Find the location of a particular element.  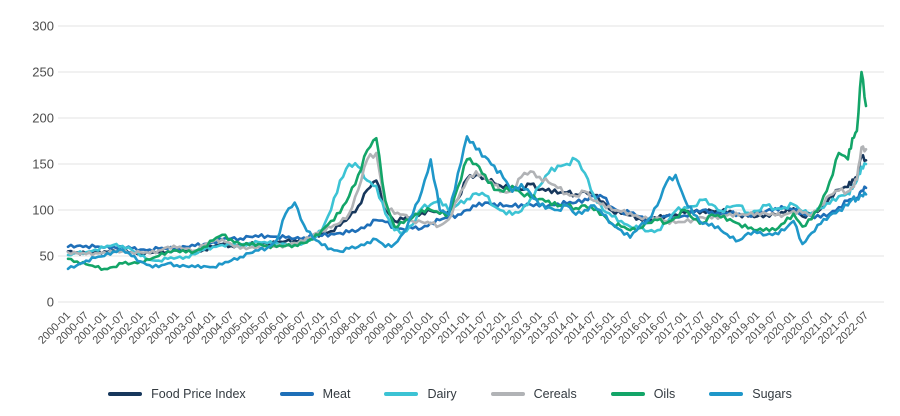

legend-item-sugars: Sugars is located at coordinates (750, 394).